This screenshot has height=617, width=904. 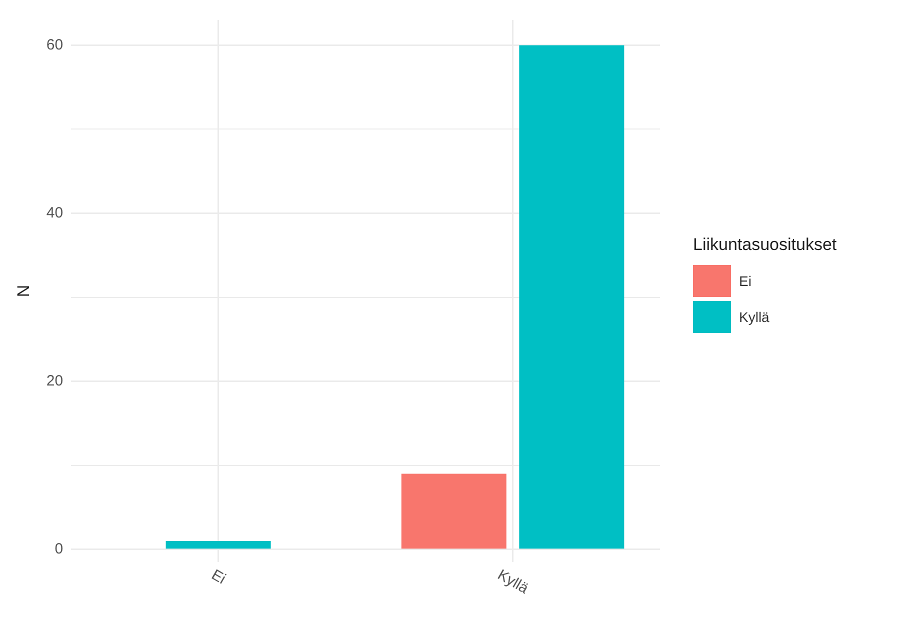 What do you see at coordinates (55, 381) in the screenshot?
I see `y-tick-label: 20` at bounding box center [55, 381].